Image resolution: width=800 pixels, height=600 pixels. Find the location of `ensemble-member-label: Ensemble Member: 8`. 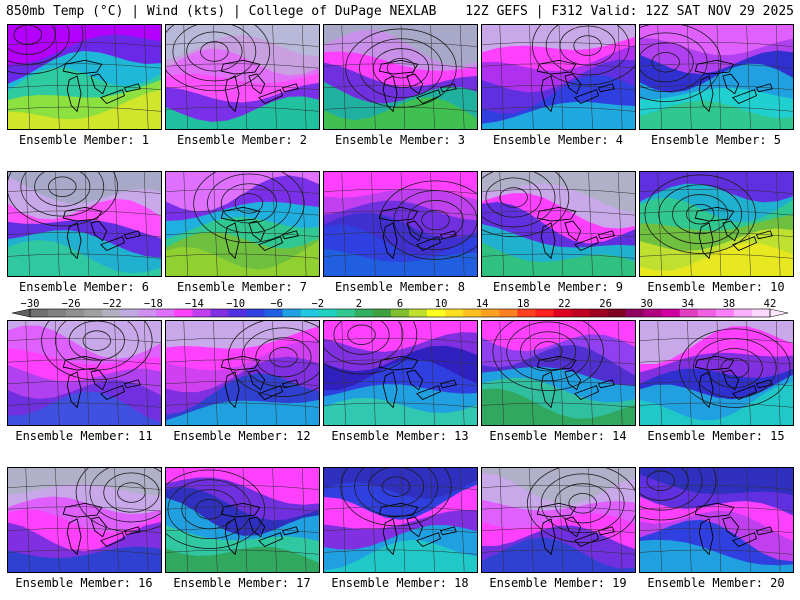

ensemble-member-label: Ensemble Member: 8 is located at coordinates (400, 287).